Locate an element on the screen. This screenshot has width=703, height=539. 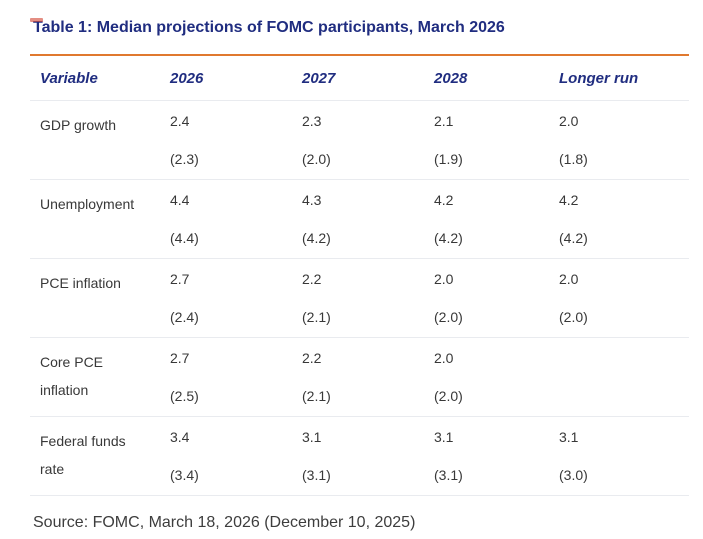
row-variable-label: Core PCE inflation is located at coordinates (72, 376).